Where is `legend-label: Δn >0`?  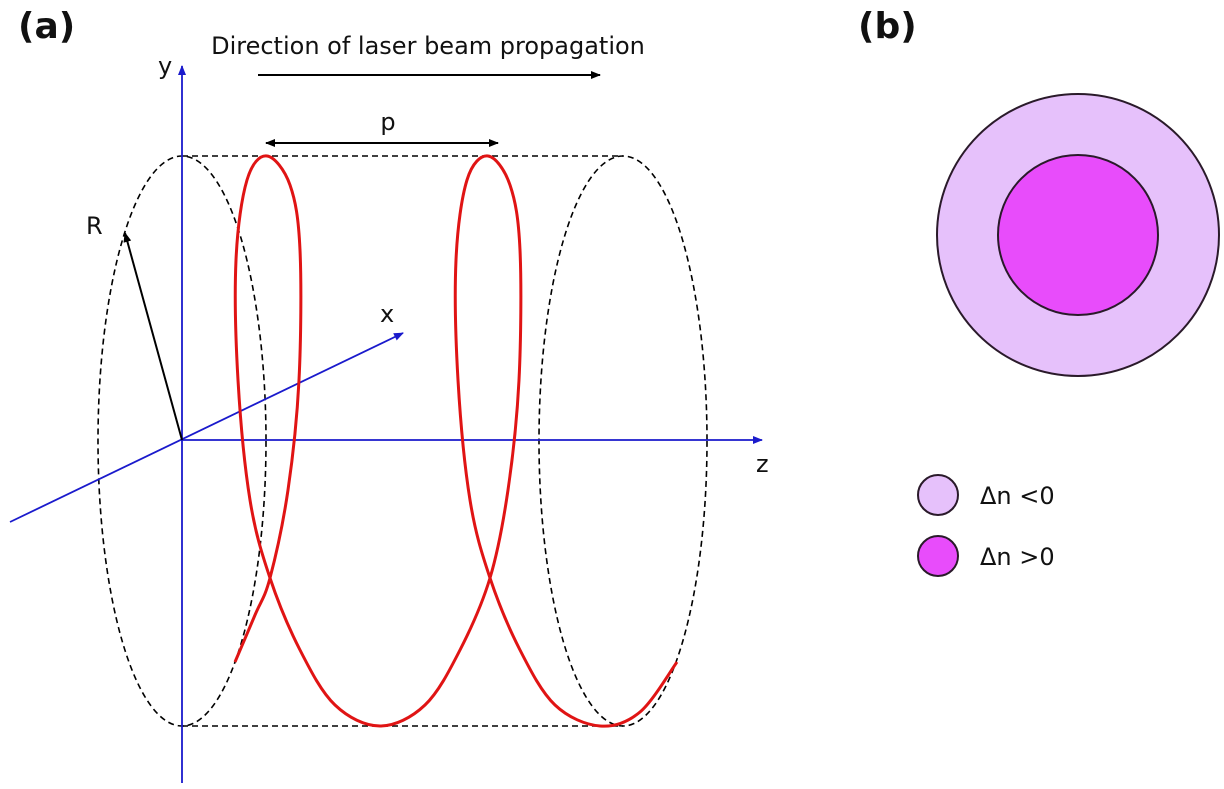 legend-label: Δn >0 is located at coordinates (1017, 557).